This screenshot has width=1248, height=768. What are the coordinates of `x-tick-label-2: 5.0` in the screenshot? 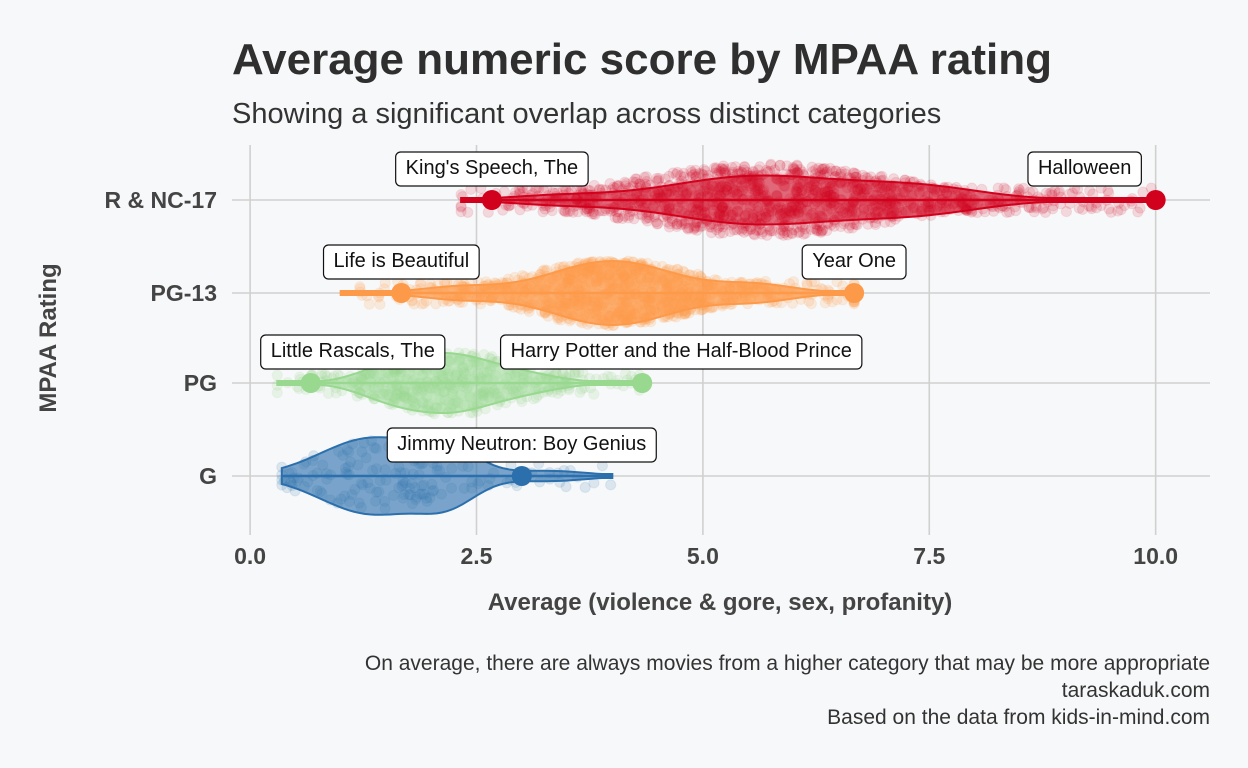 It's located at (703, 556).